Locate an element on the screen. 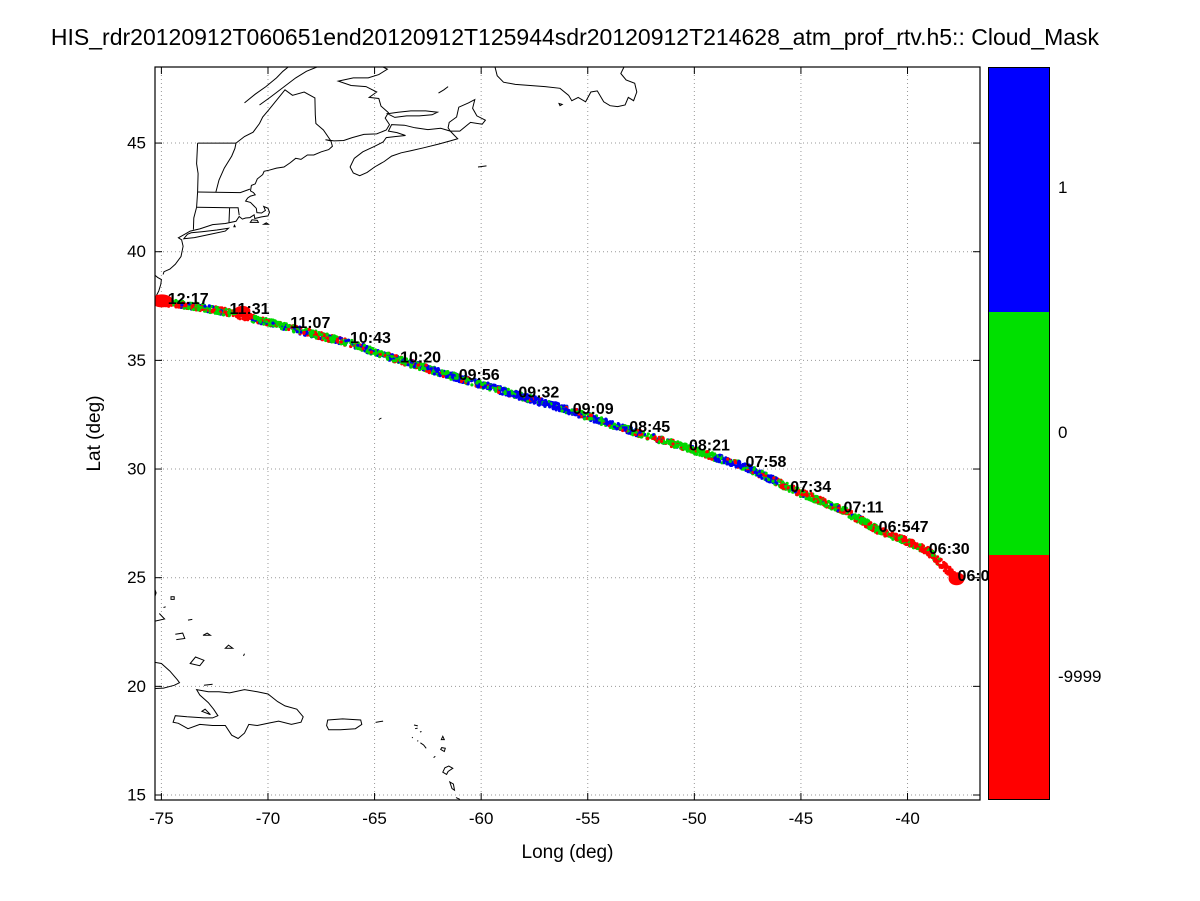 The height and width of the screenshot is (901, 1200). coastline-st-pierre is located at coordinates (561, 104).